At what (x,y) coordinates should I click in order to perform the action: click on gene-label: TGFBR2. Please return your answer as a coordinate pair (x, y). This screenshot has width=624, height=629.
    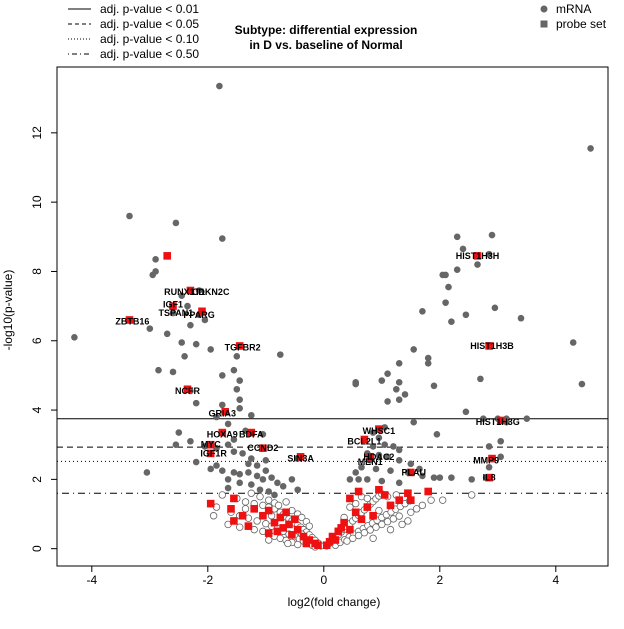
    Looking at the image, I should click on (243, 348).